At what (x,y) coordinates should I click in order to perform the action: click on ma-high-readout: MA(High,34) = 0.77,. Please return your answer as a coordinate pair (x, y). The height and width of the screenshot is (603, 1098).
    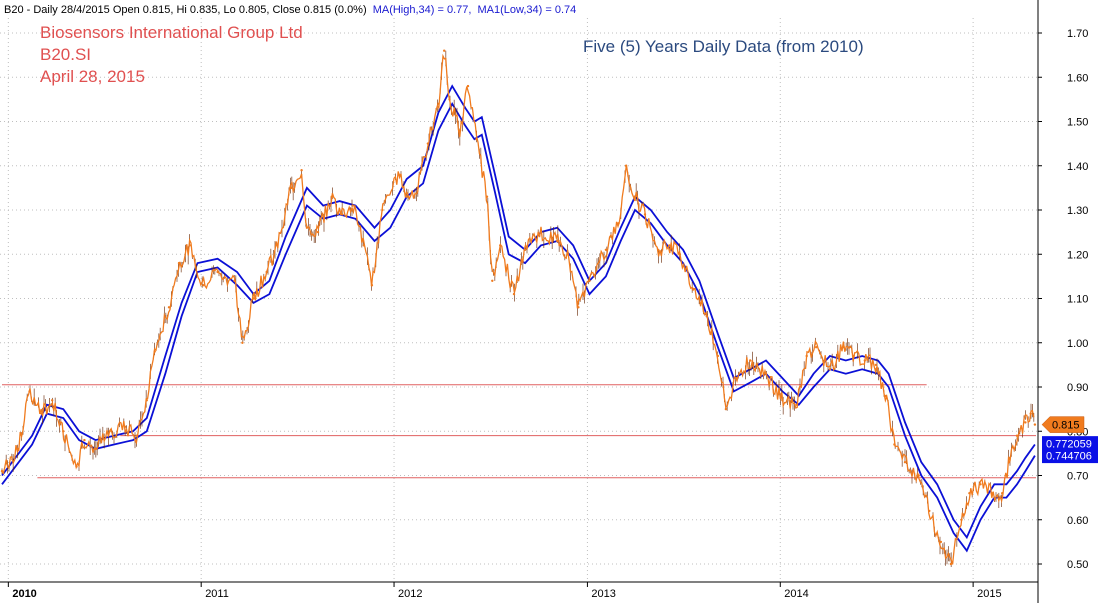
    Looking at the image, I should click on (422, 10).